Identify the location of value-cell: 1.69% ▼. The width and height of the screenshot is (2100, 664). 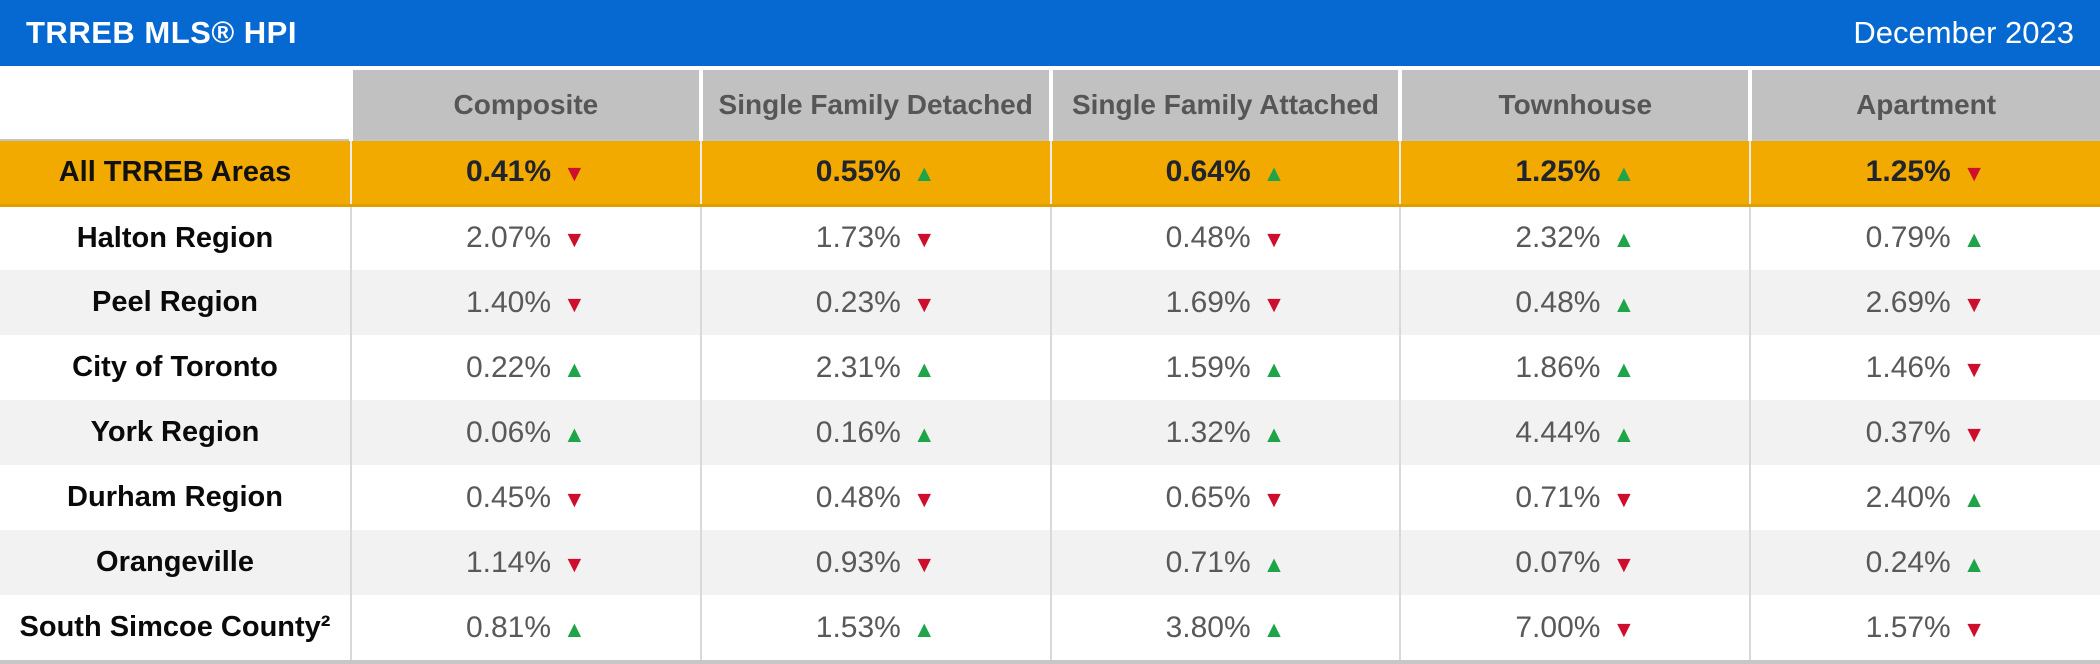
(1225, 302).